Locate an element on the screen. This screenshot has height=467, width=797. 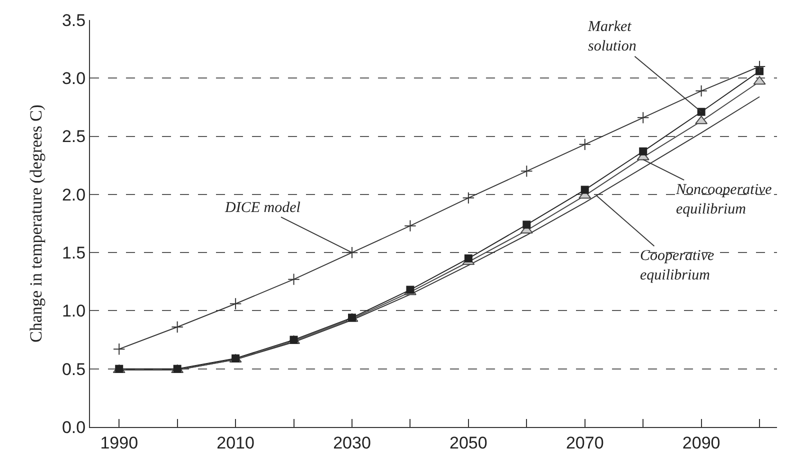
x-tick-label: 2010 is located at coordinates (235, 442).